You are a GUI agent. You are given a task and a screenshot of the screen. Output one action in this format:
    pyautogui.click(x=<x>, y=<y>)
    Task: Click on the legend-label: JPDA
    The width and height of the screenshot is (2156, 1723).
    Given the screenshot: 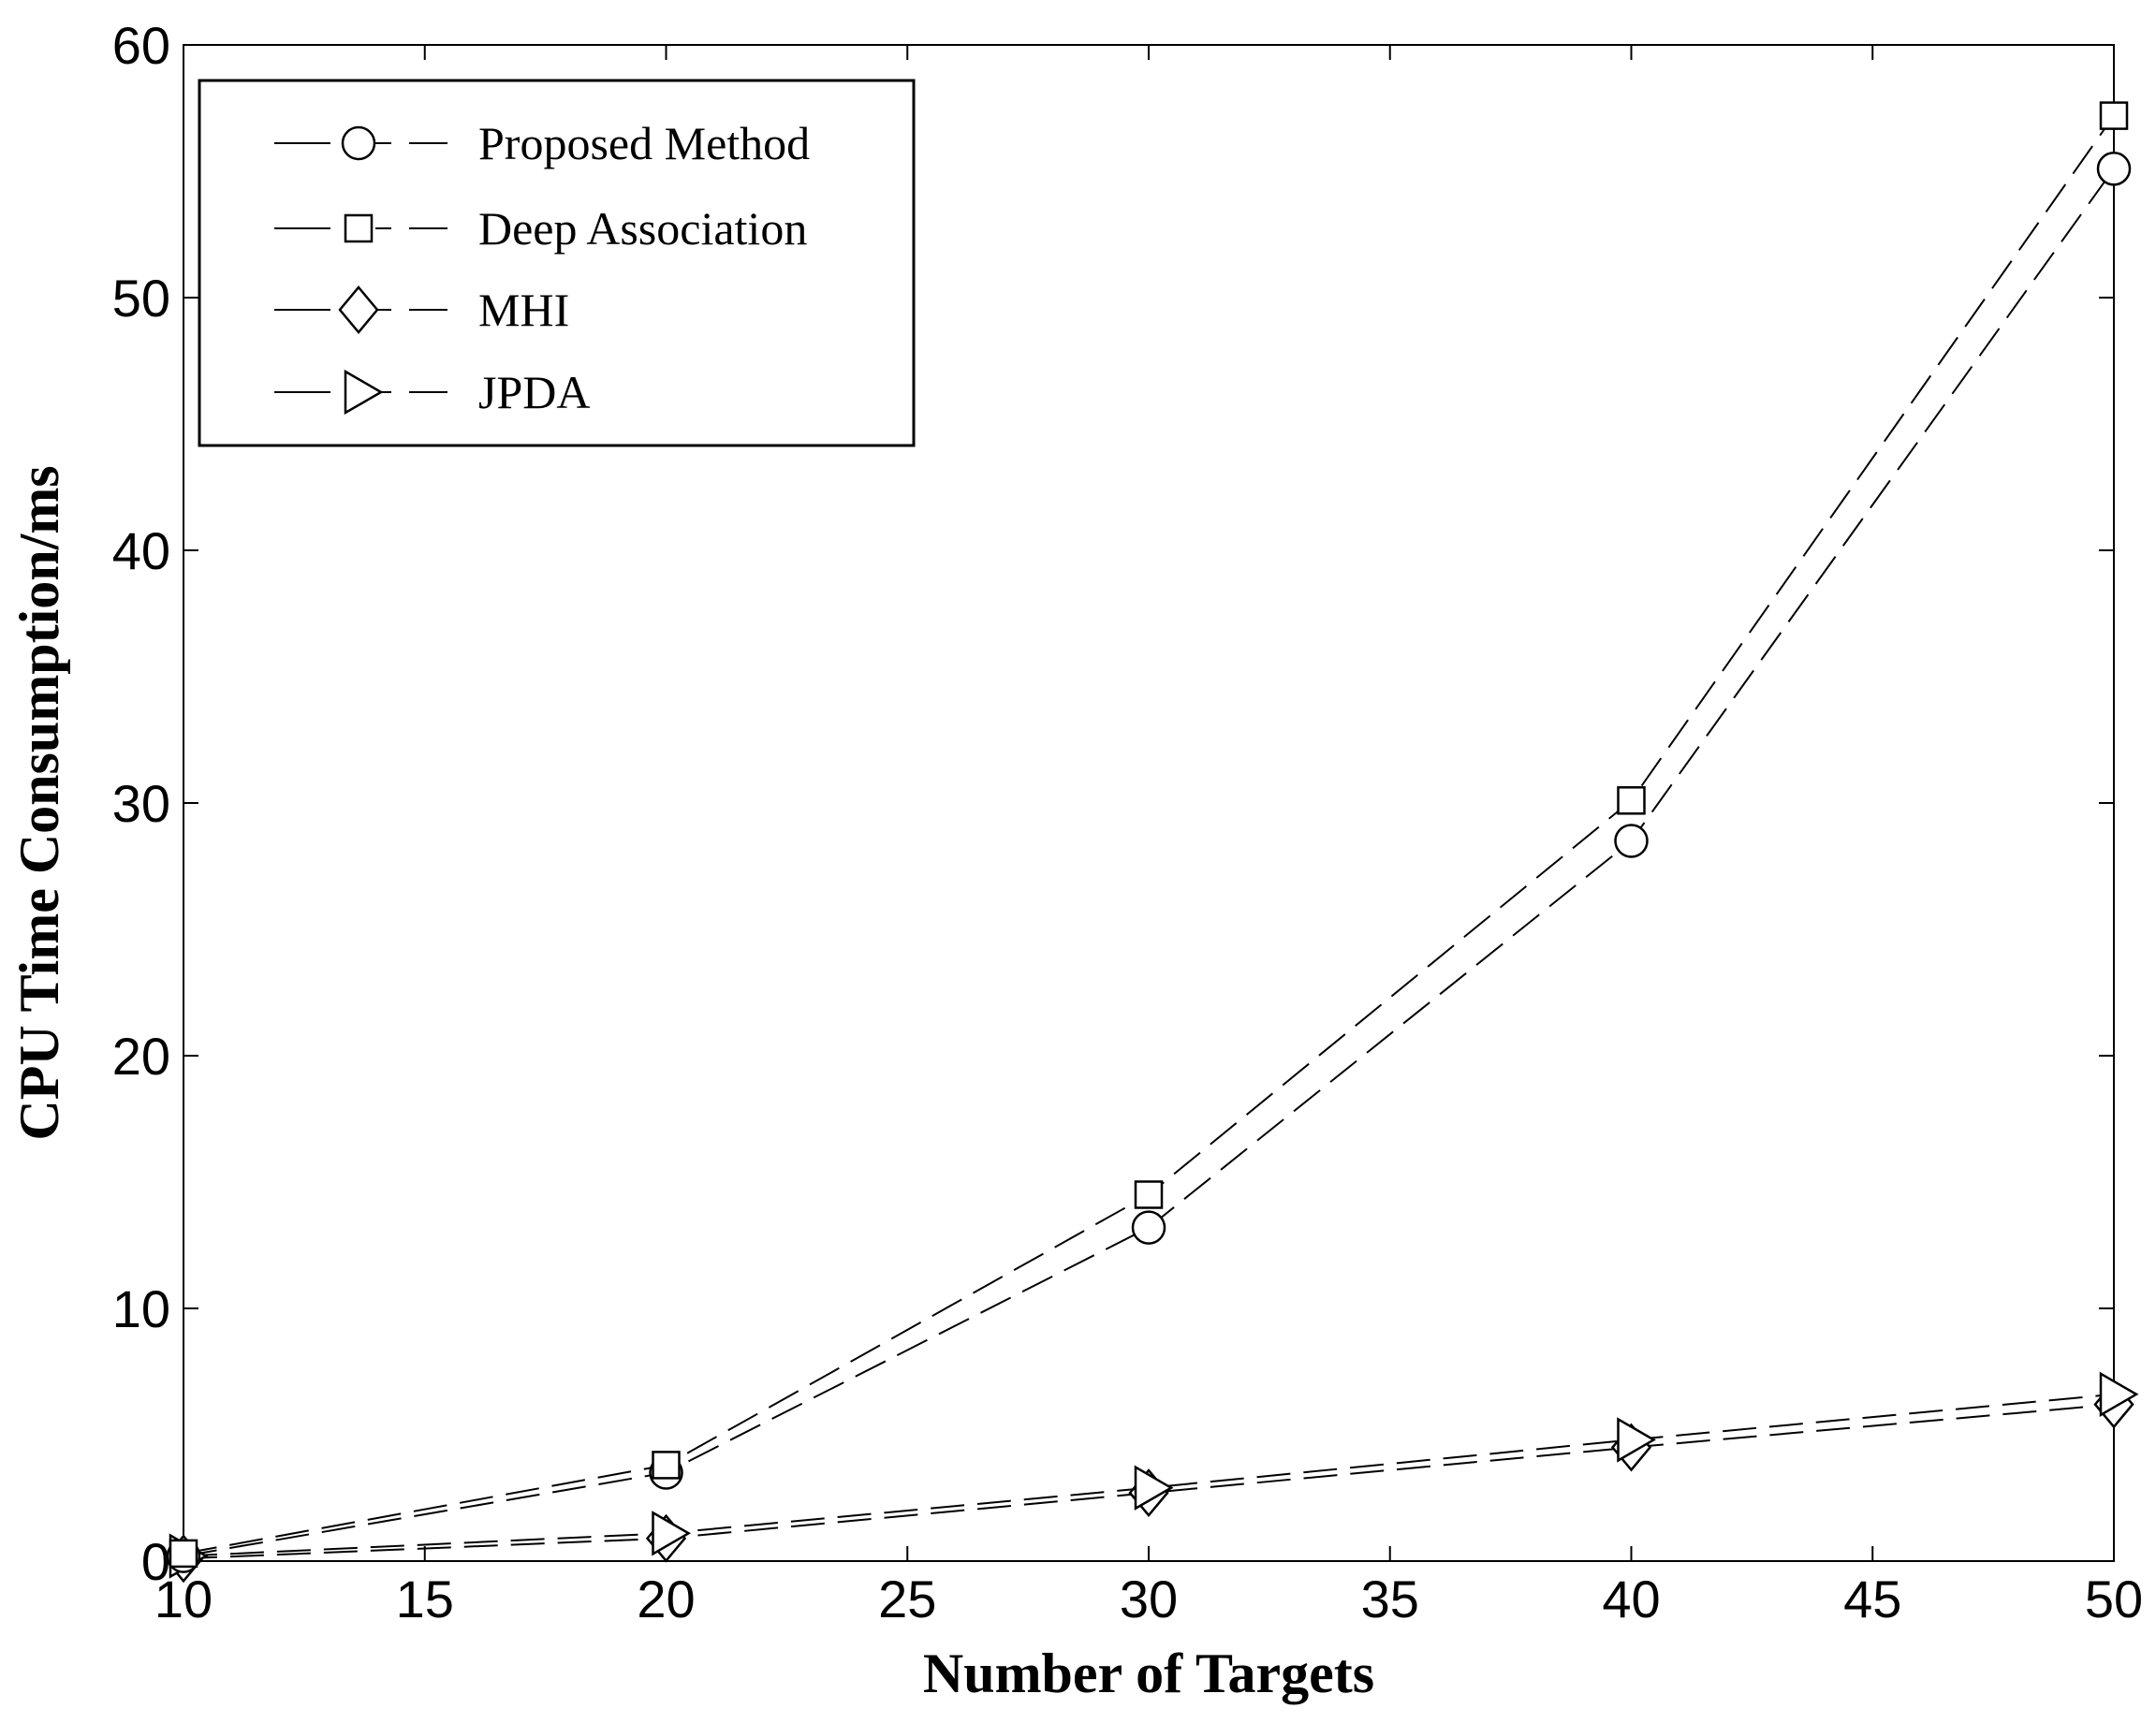 What is the action you would take?
    pyautogui.click(x=534, y=392)
    